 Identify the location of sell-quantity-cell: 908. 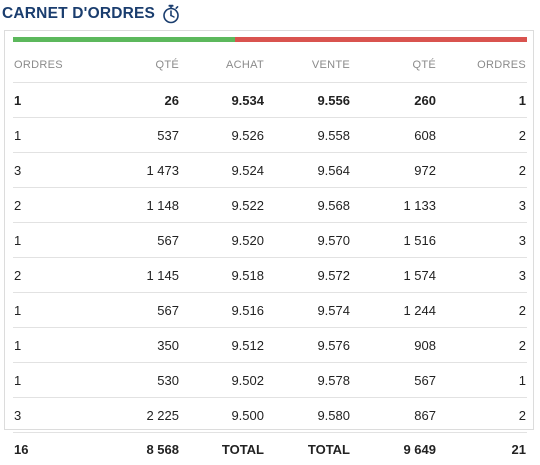
(394, 345).